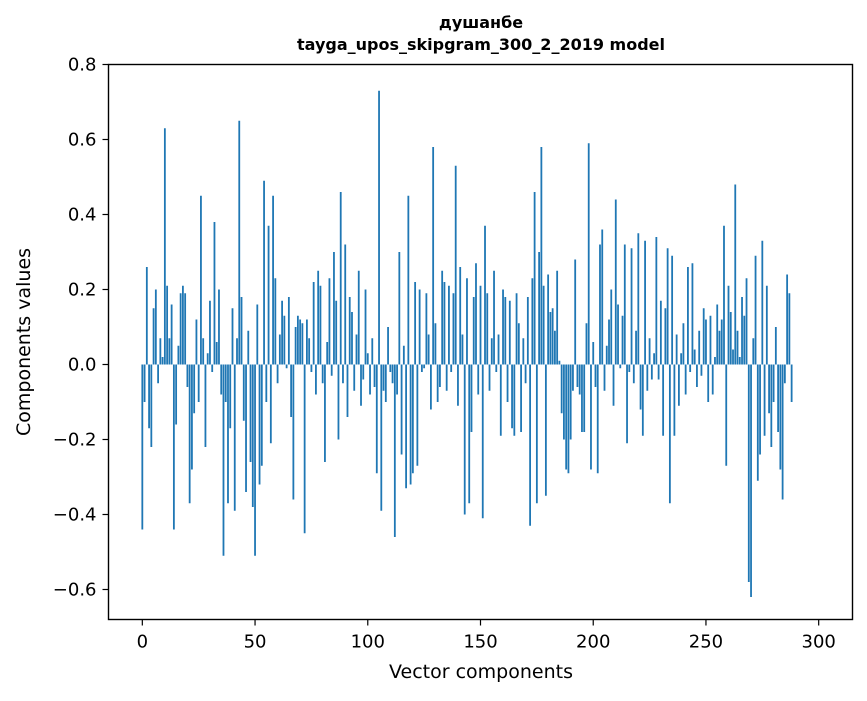 This screenshot has height=701, width=867. Describe the element at coordinates (255, 642) in the screenshot. I see `x-tick-label: 50` at that location.